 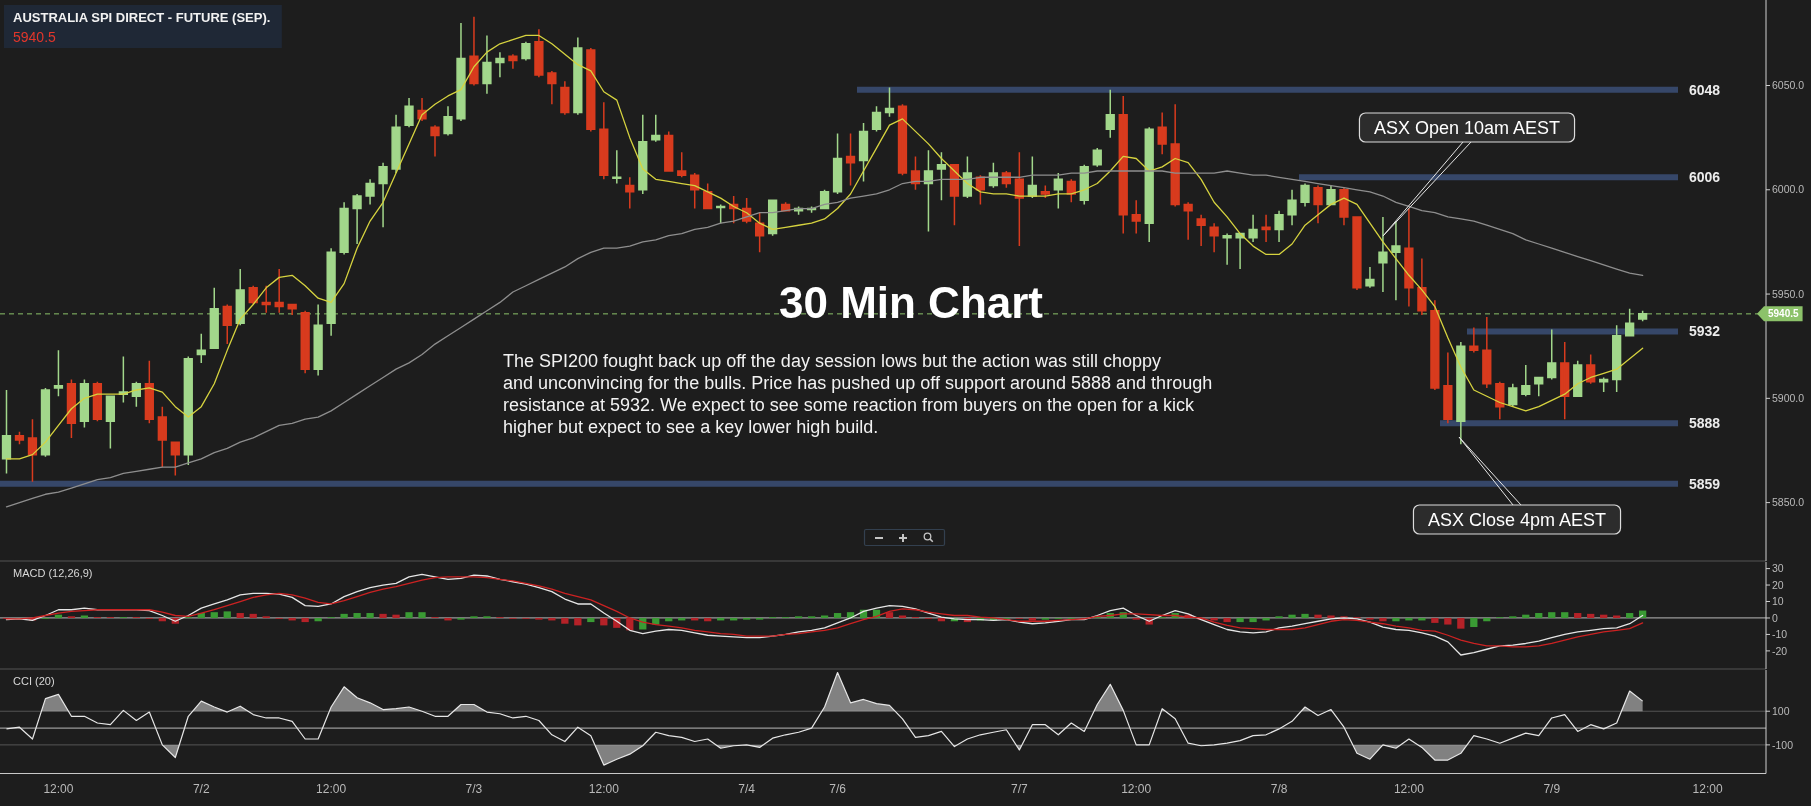 I want to click on x-tick-label: 7/9, so click(x=1552, y=788).